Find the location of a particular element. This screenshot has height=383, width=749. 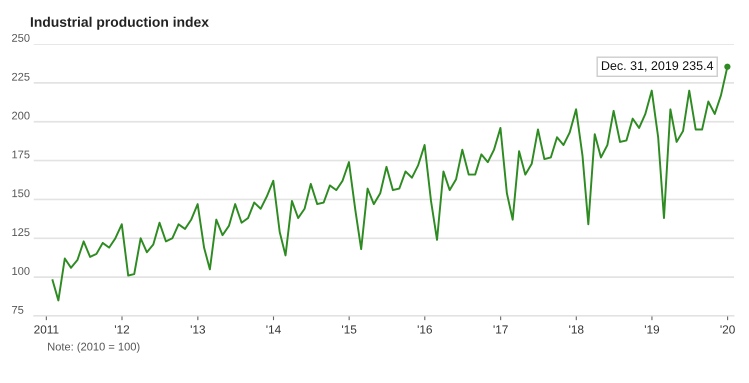

y-tick-label: 100 is located at coordinates (21, 271).